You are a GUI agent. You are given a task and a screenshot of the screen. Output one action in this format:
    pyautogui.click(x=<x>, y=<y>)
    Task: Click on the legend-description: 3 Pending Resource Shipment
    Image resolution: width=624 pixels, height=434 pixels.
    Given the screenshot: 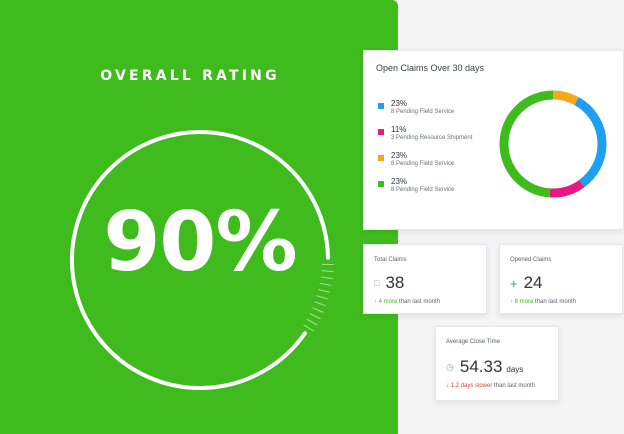 What is the action you would take?
    pyautogui.click(x=432, y=138)
    